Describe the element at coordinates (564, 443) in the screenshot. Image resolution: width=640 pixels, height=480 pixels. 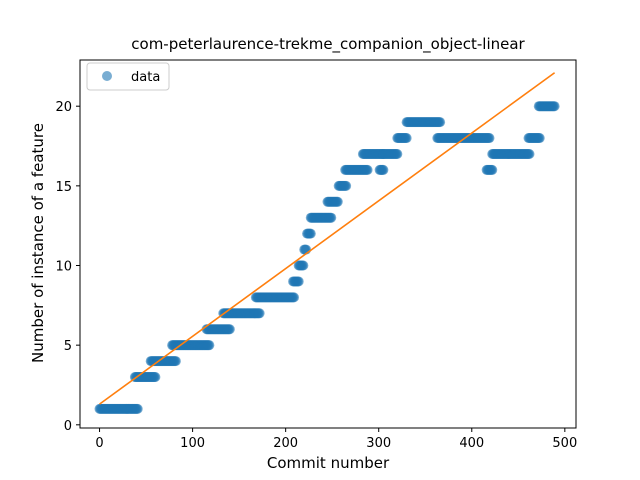
I see `x-tick-label: 500` at that location.